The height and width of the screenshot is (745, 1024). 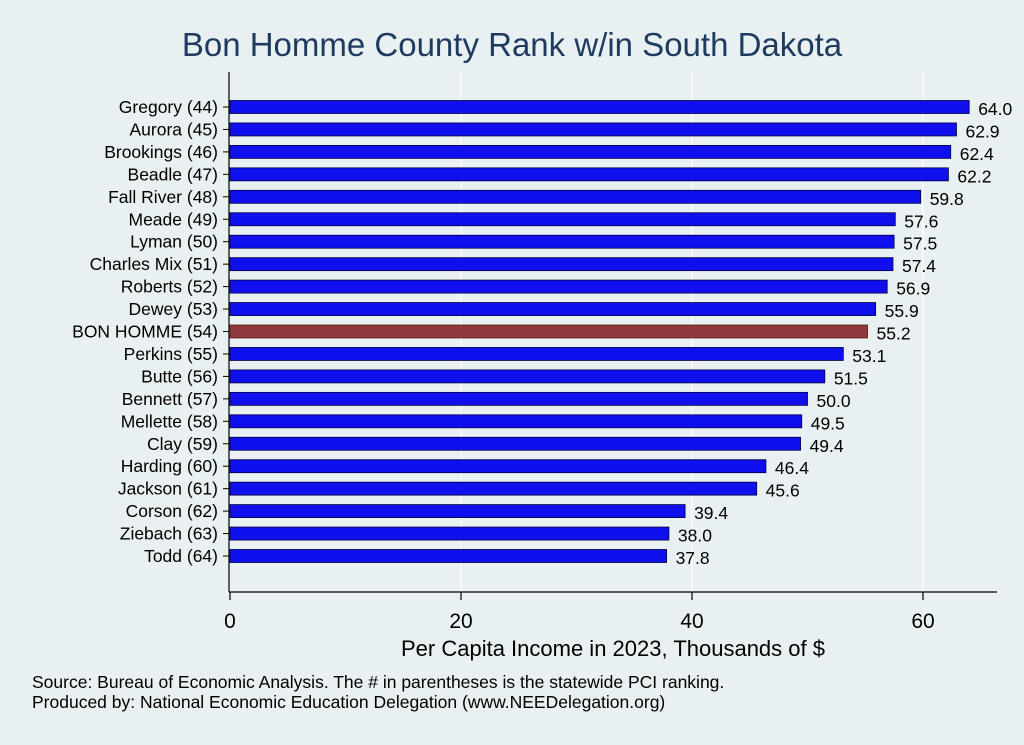 I want to click on category-label: Bennett (57), so click(x=170, y=399).